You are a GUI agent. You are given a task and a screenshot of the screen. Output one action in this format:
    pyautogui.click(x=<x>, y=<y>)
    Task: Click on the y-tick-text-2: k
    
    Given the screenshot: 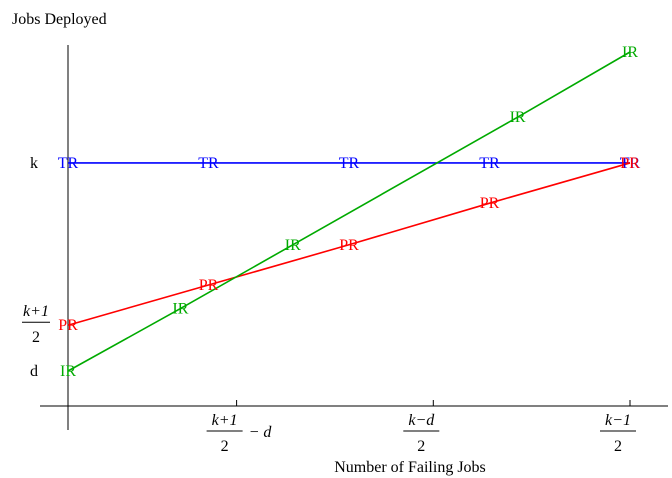 What is the action you would take?
    pyautogui.click(x=34, y=163)
    